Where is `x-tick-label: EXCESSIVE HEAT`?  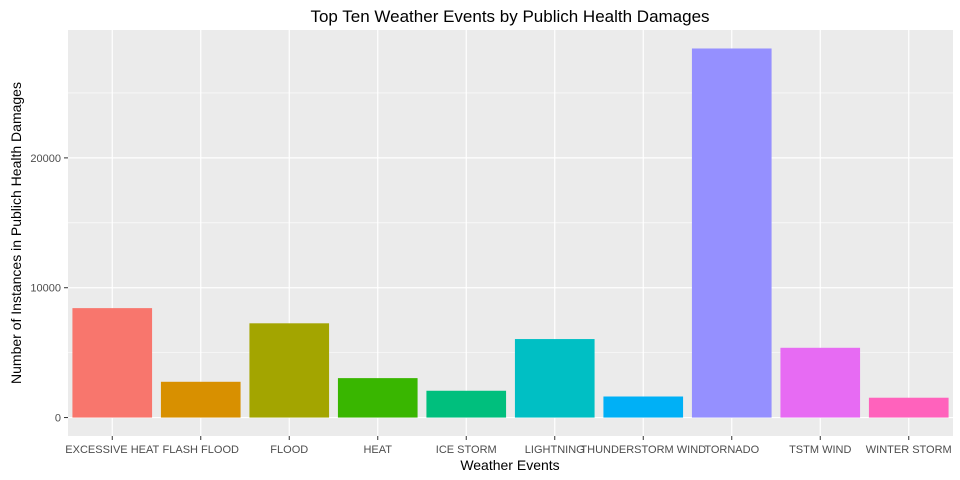 x-tick-label: EXCESSIVE HEAT is located at coordinates (112, 450).